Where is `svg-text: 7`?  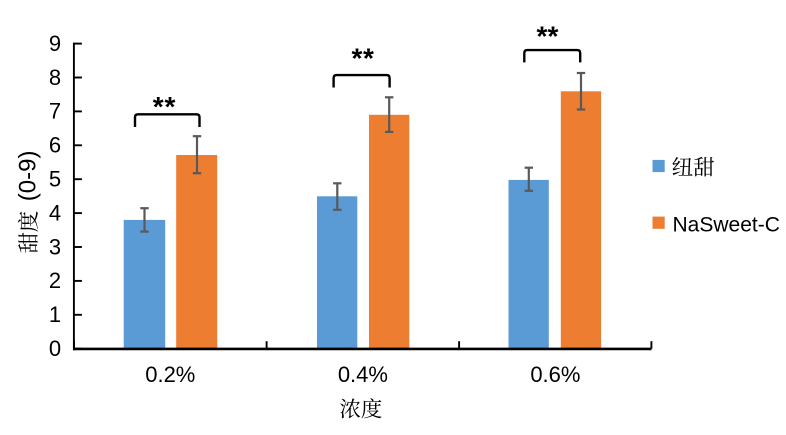
svg-text: 7 is located at coordinates (55, 111).